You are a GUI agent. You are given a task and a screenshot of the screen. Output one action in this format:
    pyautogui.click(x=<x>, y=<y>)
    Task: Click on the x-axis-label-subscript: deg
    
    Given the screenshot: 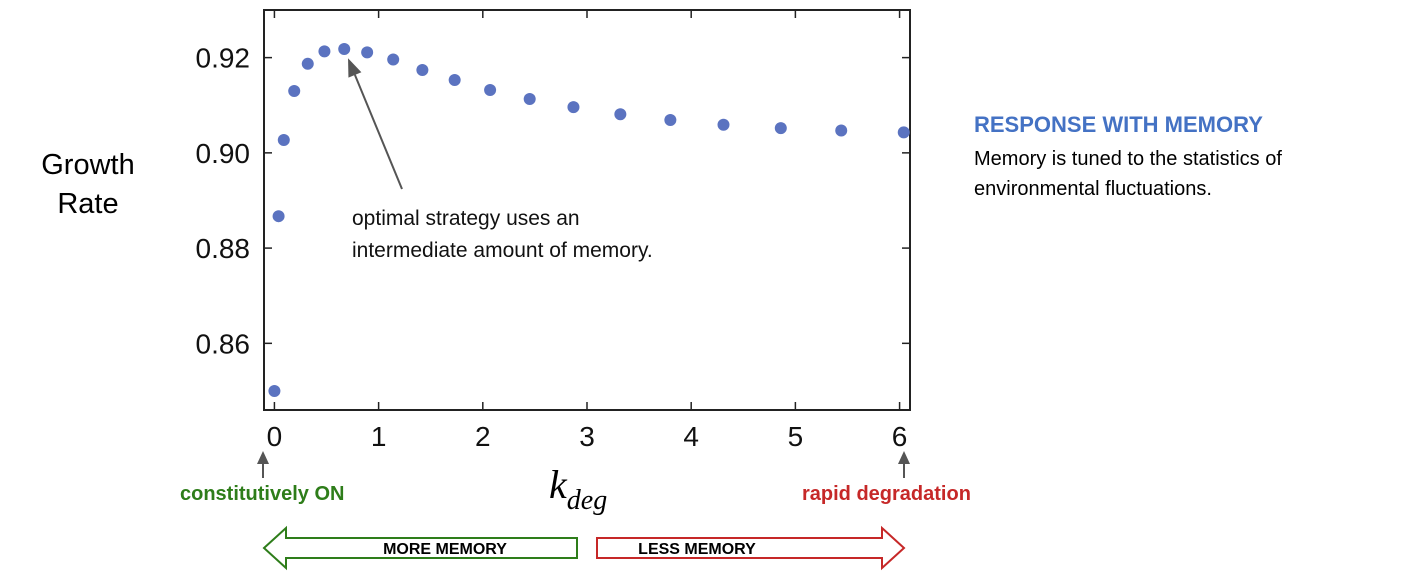 What is the action you would take?
    pyautogui.click(x=587, y=500)
    